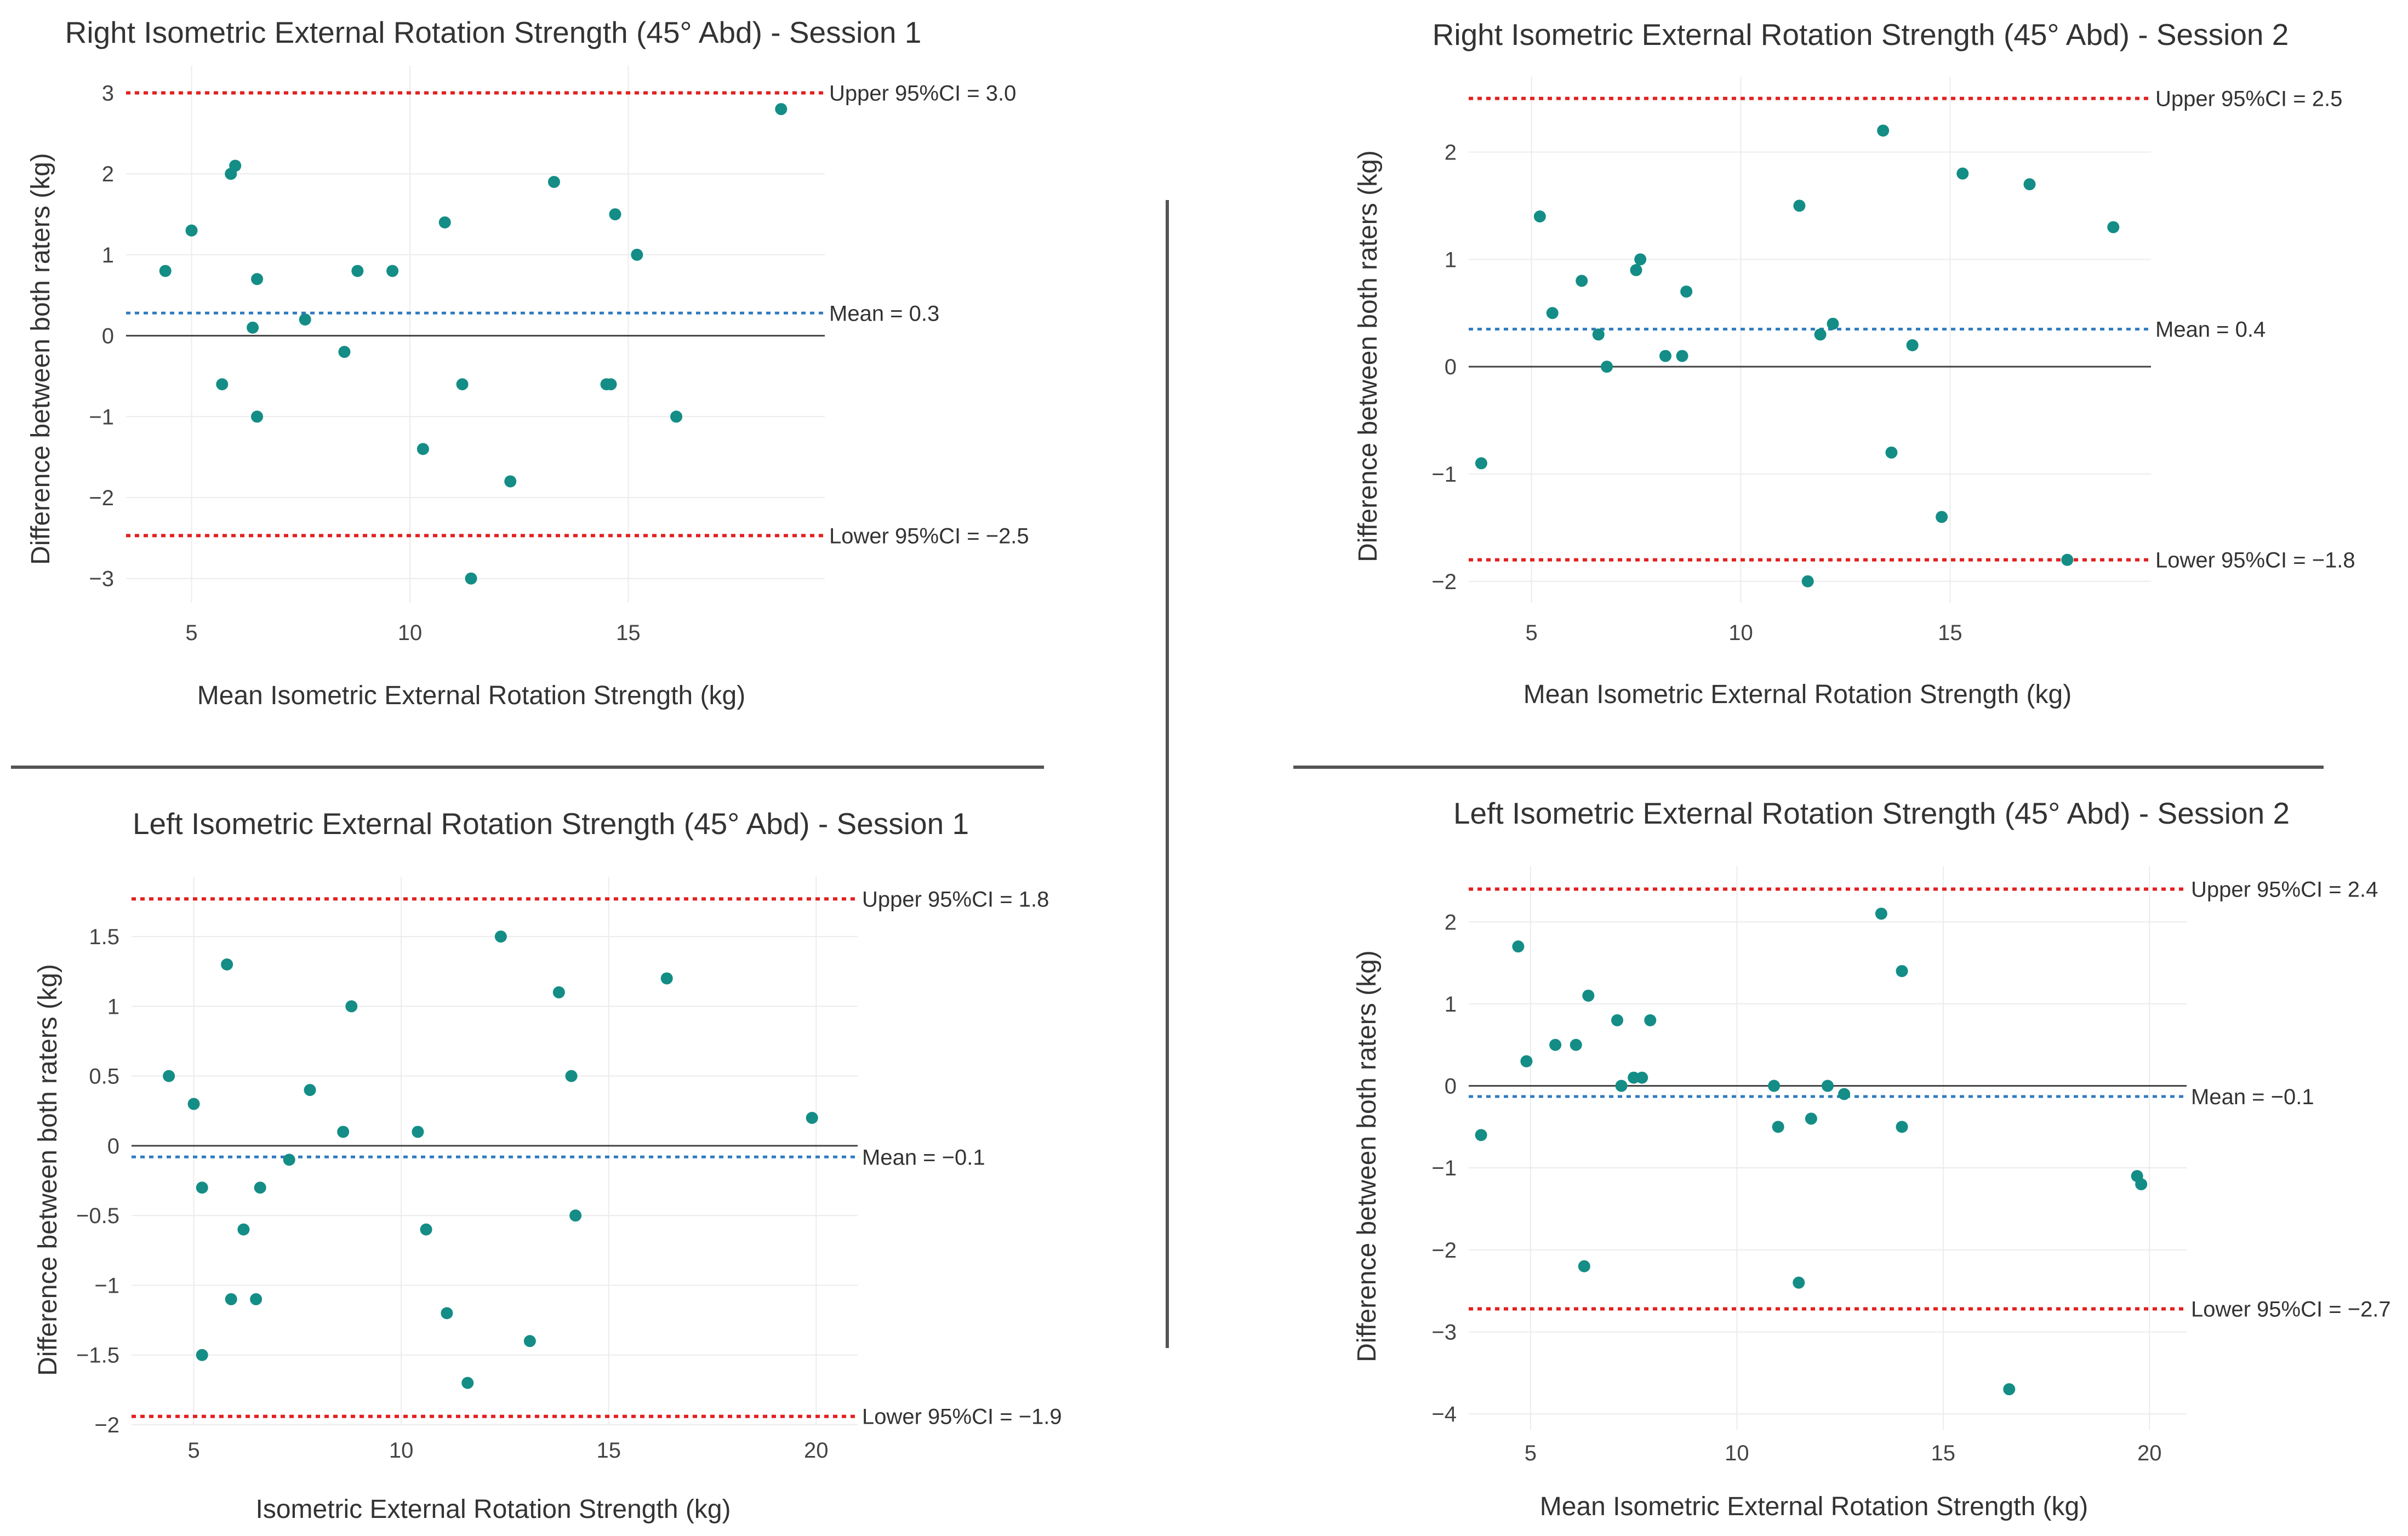 This screenshot has height=1536, width=2408. I want to click on upper-95ci-label: Upper 95%CI = 1.8, so click(955, 899).